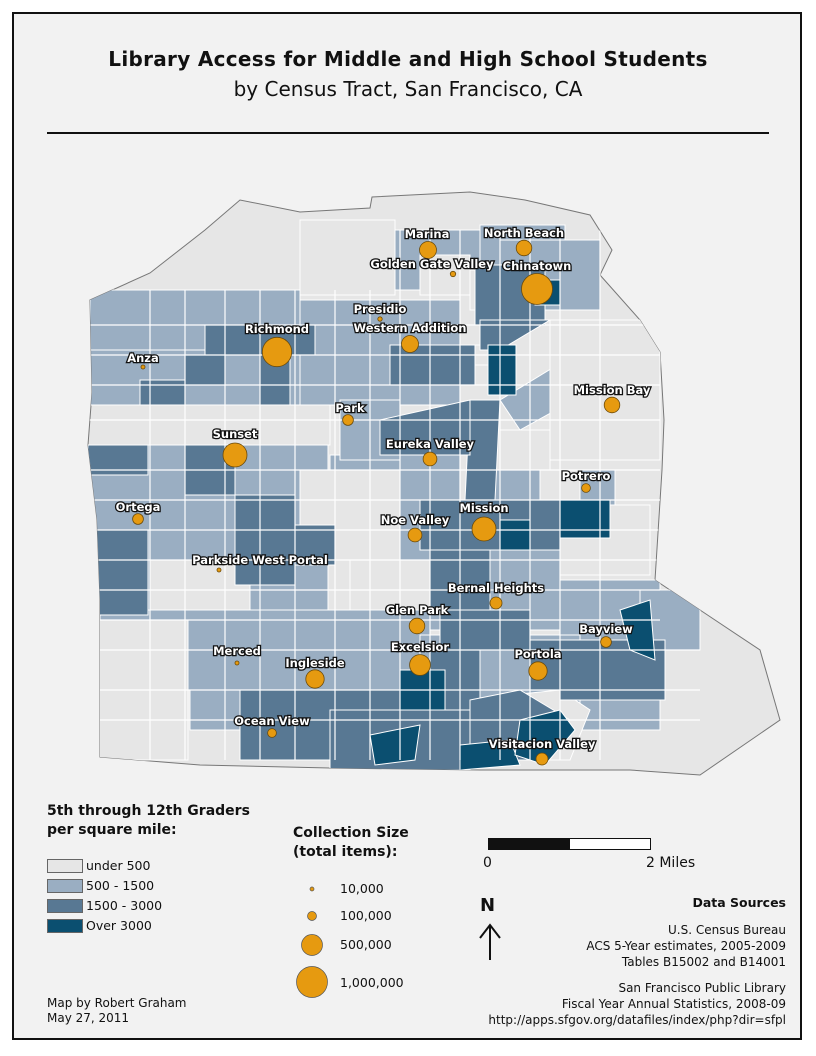 This screenshot has height=1056, width=816. I want to click on library-label-golden-gate-valley: Golden Gate Valley, so click(432, 264).